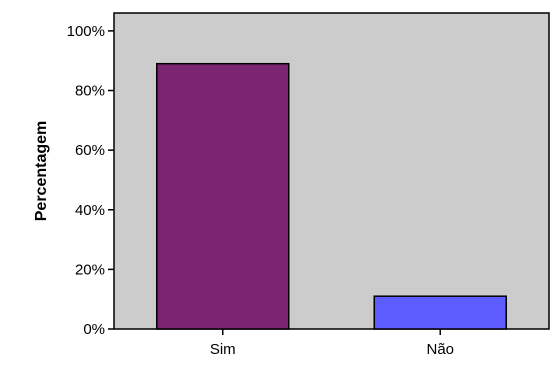  What do you see at coordinates (90, 180) in the screenshot?
I see `y-axis: 0% 20% 40% 60% 80% 100%` at bounding box center [90, 180].